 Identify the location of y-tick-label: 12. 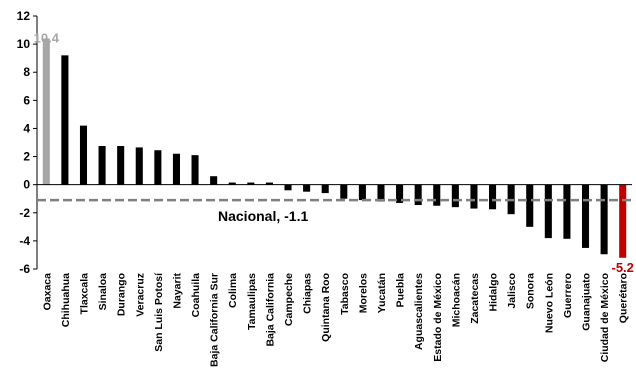
(24, 16).